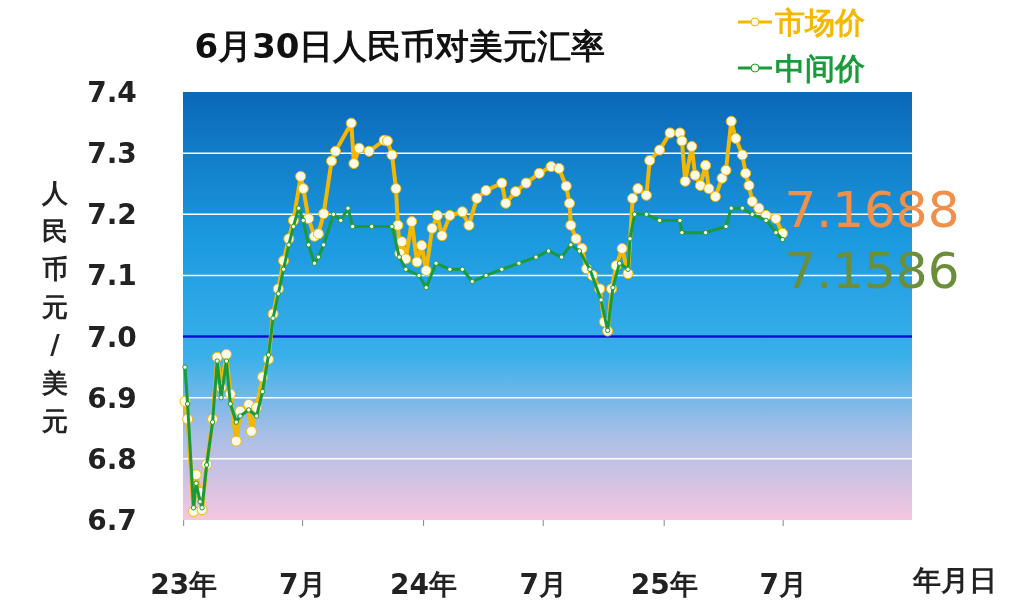 This screenshot has width=1020, height=616. What do you see at coordinates (424, 584) in the screenshot?
I see `x-tick-label: 24年` at bounding box center [424, 584].